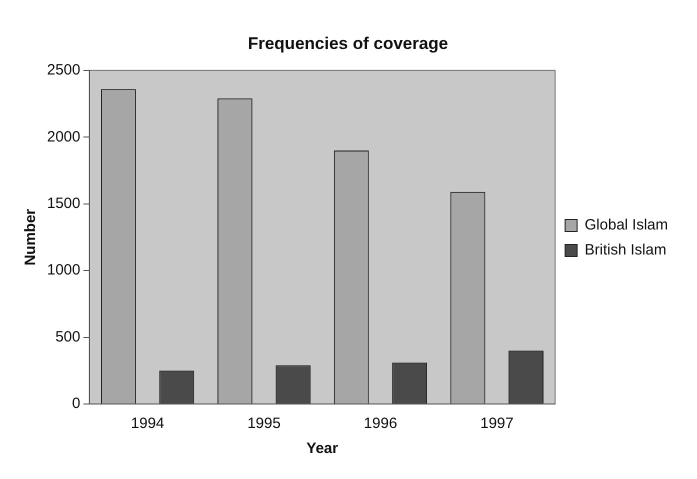 The height and width of the screenshot is (479, 697). What do you see at coordinates (322, 449) in the screenshot?
I see `x-axis-title: Year` at bounding box center [322, 449].